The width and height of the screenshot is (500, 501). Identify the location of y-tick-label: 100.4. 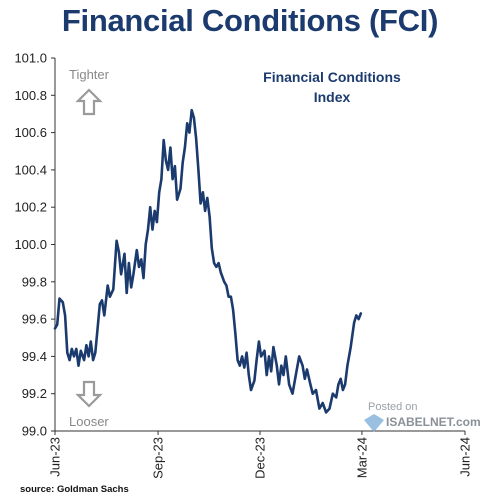
(30, 169).